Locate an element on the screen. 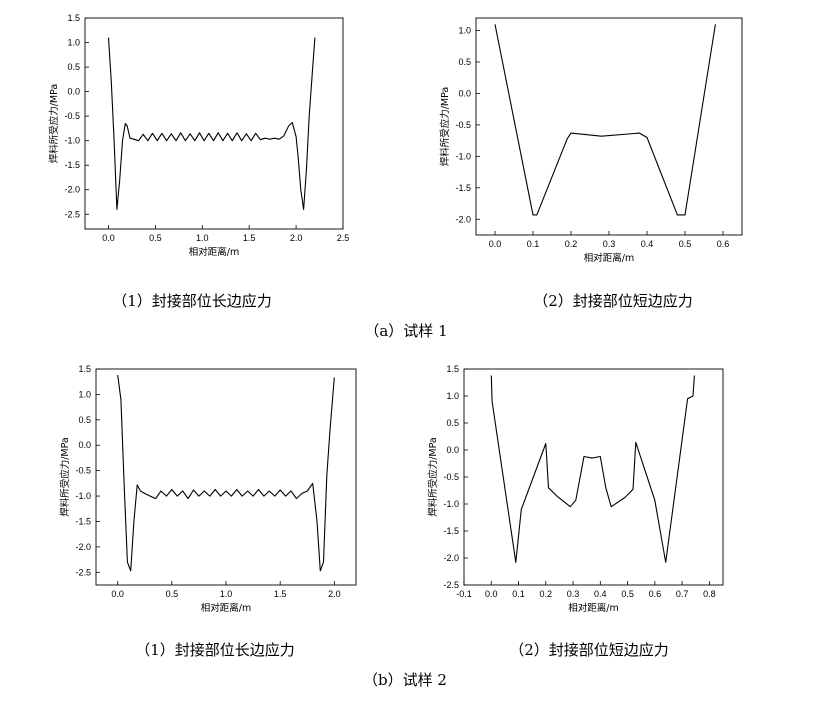  x-tick-label: 0.8 is located at coordinates (709, 594).